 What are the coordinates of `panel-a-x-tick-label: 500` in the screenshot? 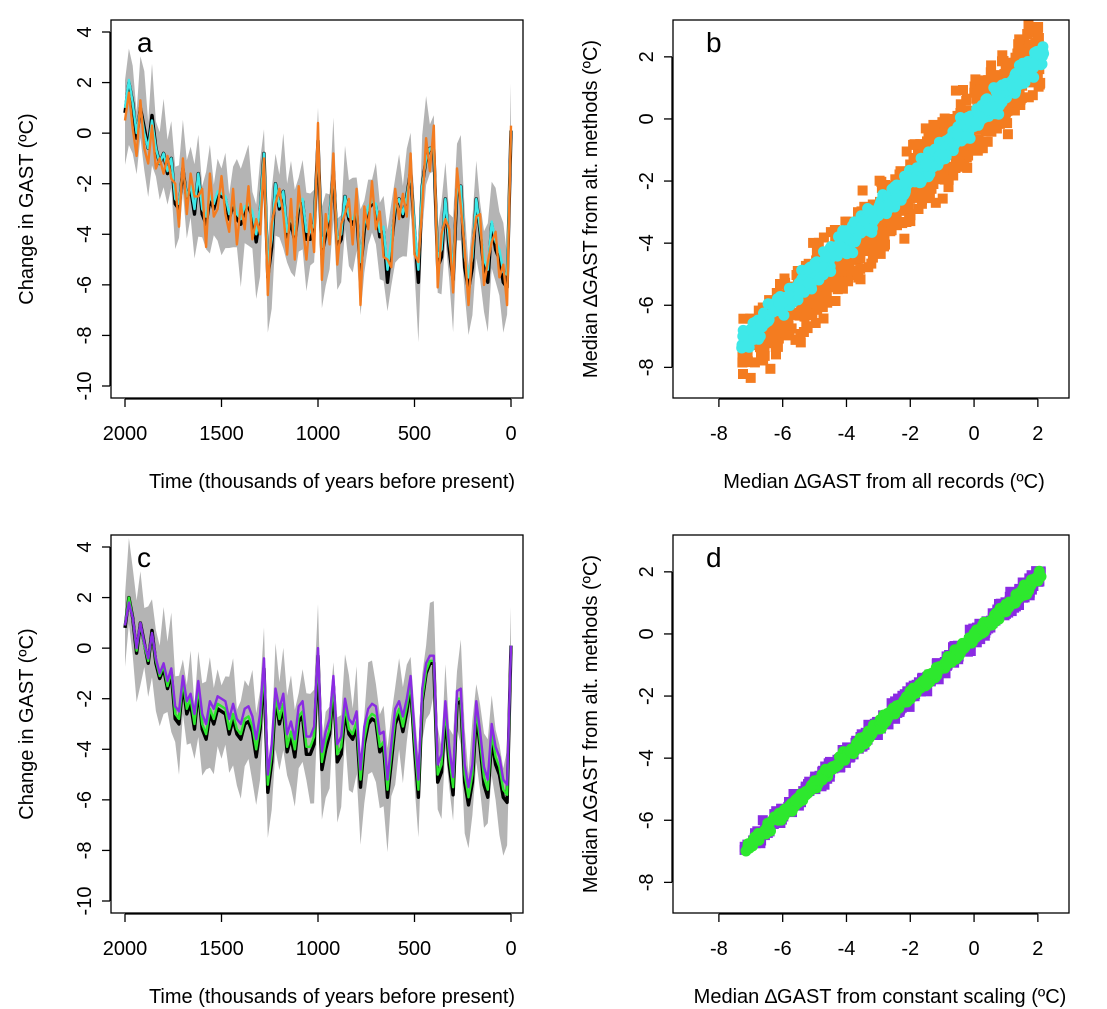 It's located at (414, 434).